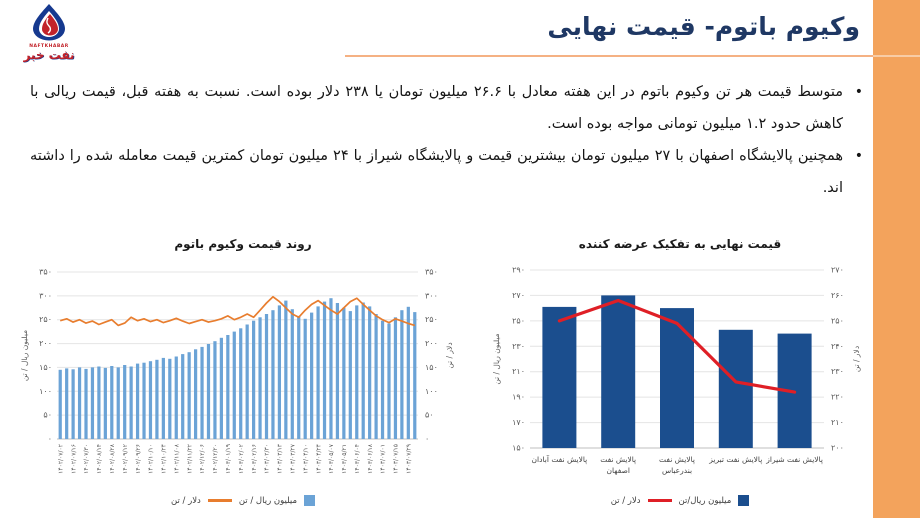  What do you see at coordinates (680, 244) in the screenshot?
I see `supplier-chart-title: قیمت نهایی به تفکیک عرضه کننده` at bounding box center [680, 244].